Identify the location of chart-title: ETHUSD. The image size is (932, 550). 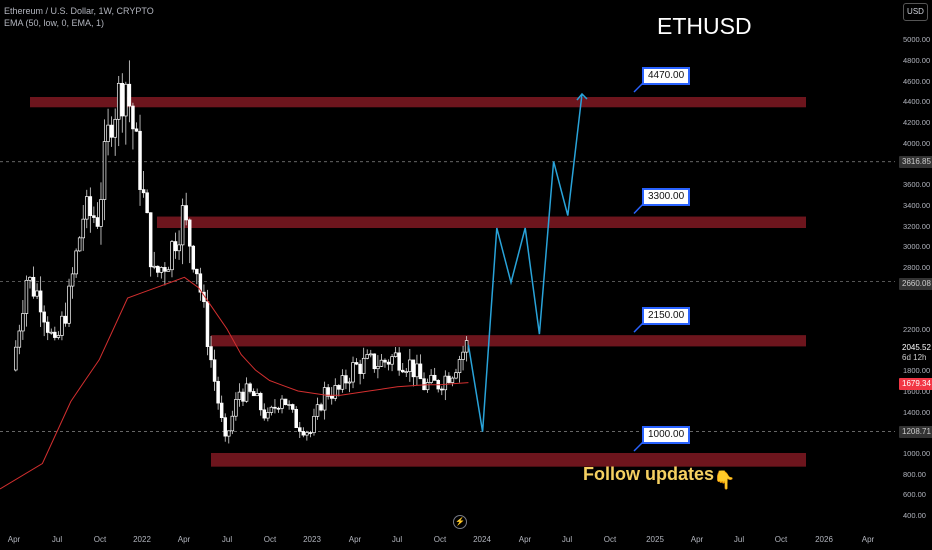
(704, 26).